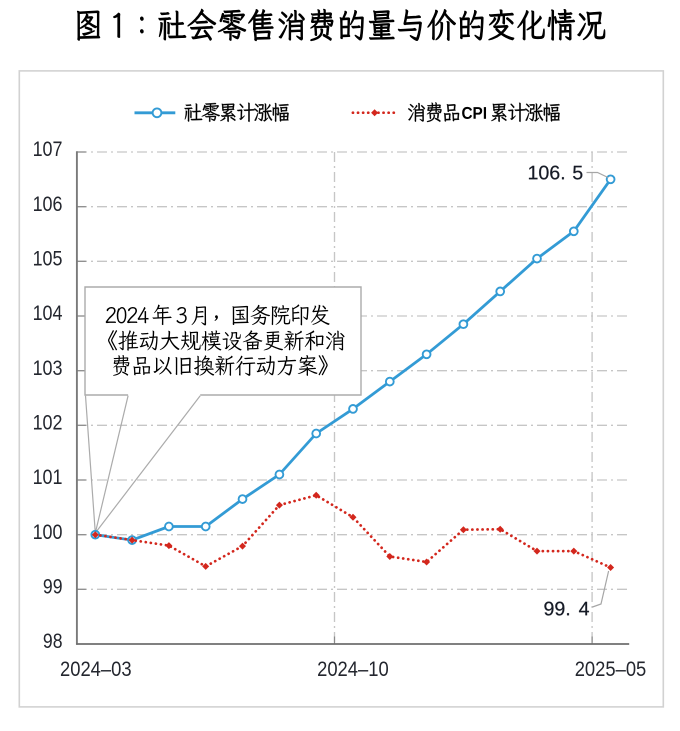 The image size is (680, 731). Describe the element at coordinates (96, 669) in the screenshot. I see `svg-text: 2024–03` at that location.